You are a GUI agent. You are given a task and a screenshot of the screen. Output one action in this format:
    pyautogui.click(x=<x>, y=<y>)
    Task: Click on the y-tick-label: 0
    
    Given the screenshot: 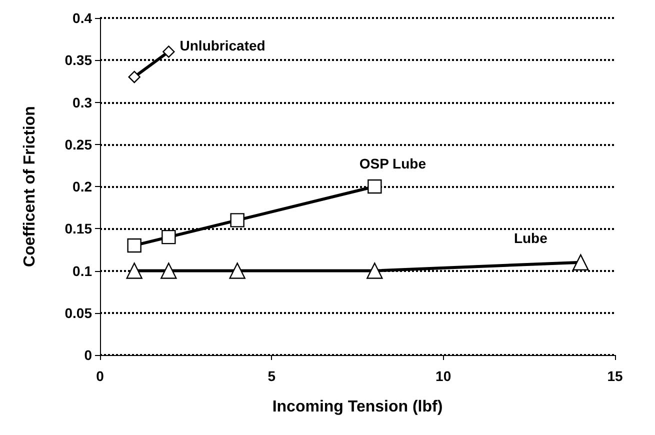 What is the action you would take?
    pyautogui.click(x=88, y=355)
    